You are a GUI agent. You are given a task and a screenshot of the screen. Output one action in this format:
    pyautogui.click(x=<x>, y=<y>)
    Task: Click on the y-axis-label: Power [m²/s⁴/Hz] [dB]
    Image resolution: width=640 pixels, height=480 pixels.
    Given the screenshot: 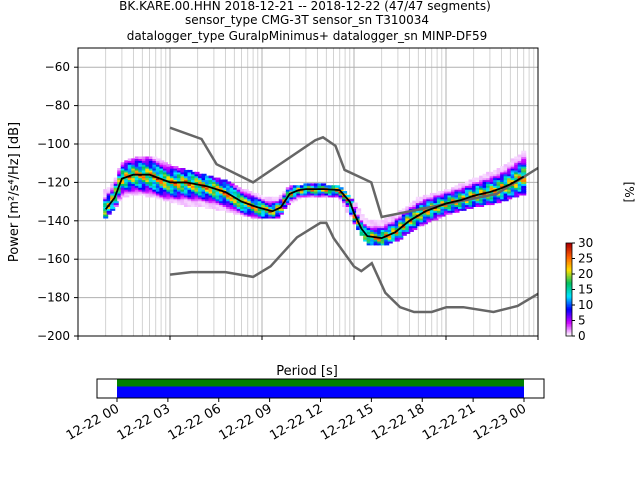 What is the action you would take?
    pyautogui.click(x=14, y=192)
    